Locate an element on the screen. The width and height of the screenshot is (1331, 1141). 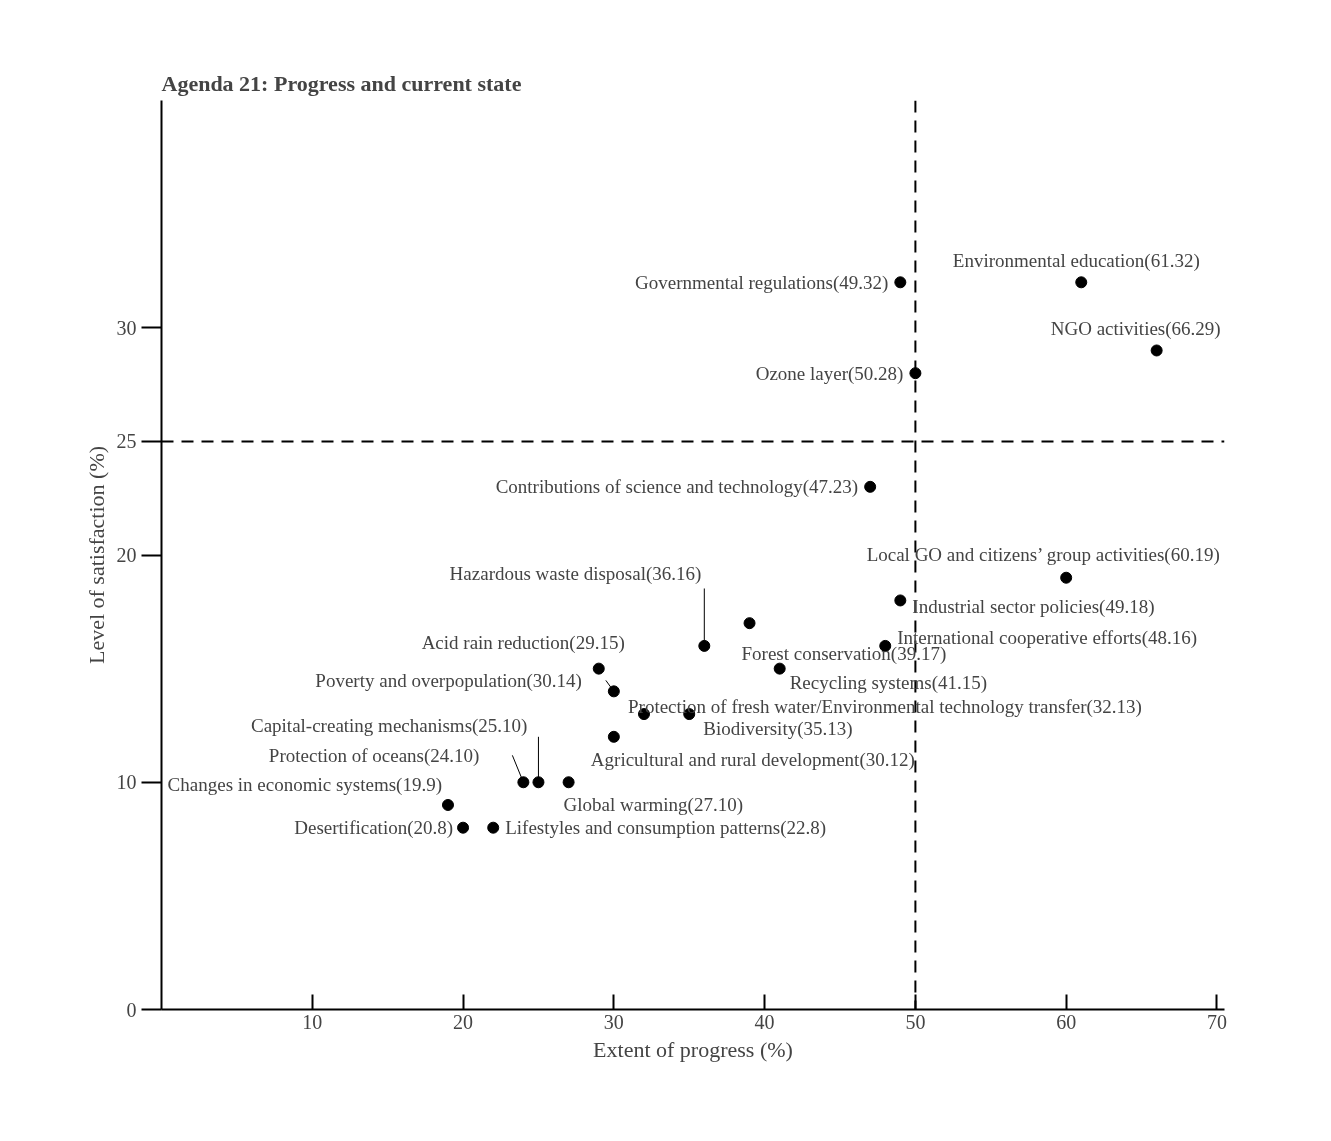
annotation: Hazardous waste disposal(36.16) is located at coordinates (575, 574).